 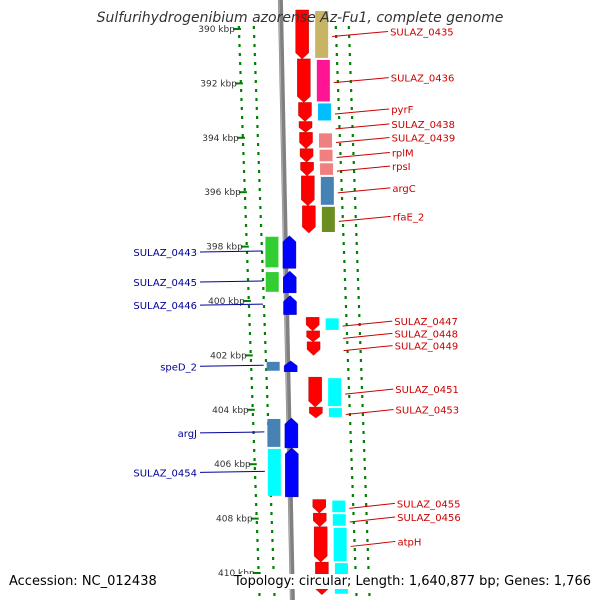 What do you see at coordinates (423, 79) in the screenshot?
I see `forward-gene-label: SULAZ_0436` at bounding box center [423, 79].